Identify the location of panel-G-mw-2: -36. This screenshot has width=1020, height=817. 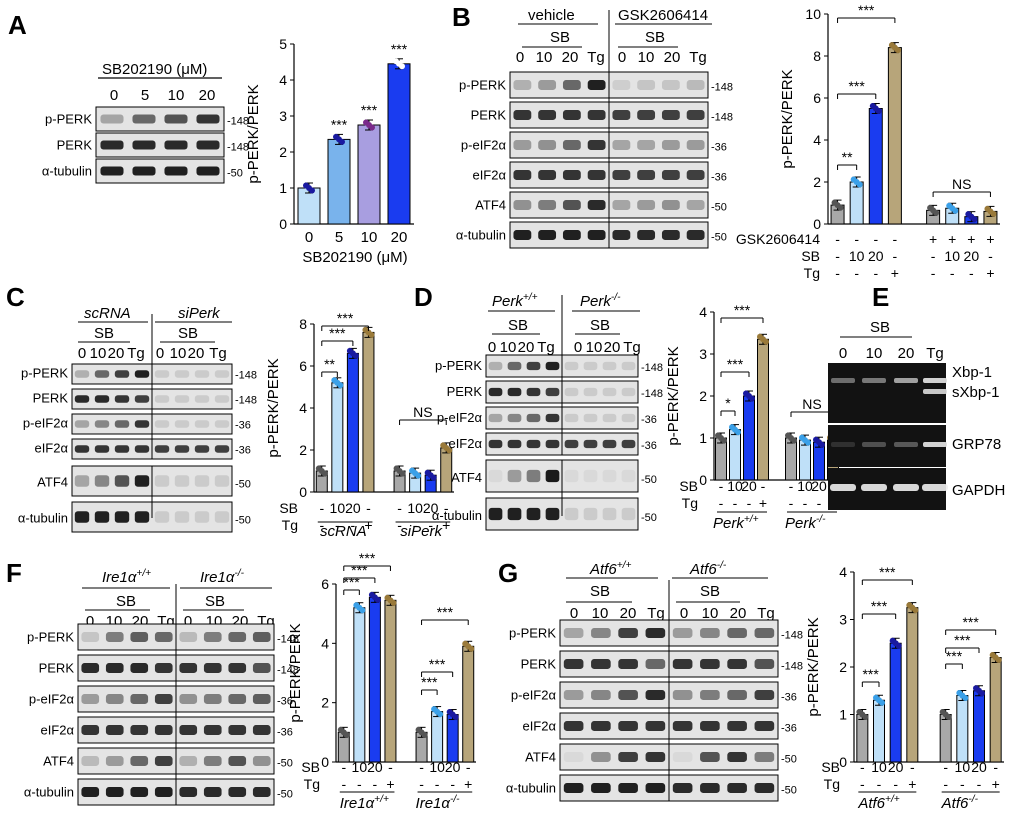
(789, 698).